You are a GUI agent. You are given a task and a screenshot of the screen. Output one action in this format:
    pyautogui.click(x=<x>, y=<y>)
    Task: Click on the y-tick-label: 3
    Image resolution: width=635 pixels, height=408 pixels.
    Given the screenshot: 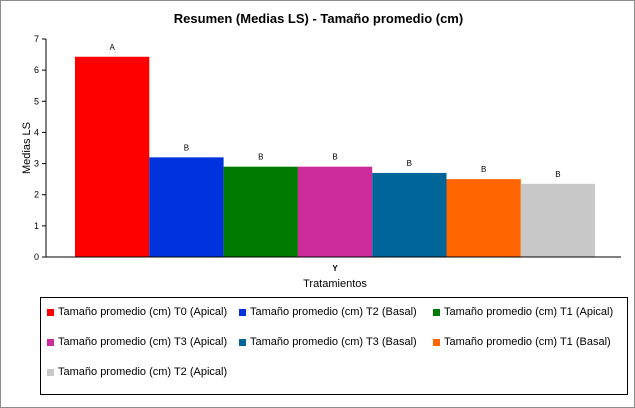 What is the action you would take?
    pyautogui.click(x=36, y=164)
    